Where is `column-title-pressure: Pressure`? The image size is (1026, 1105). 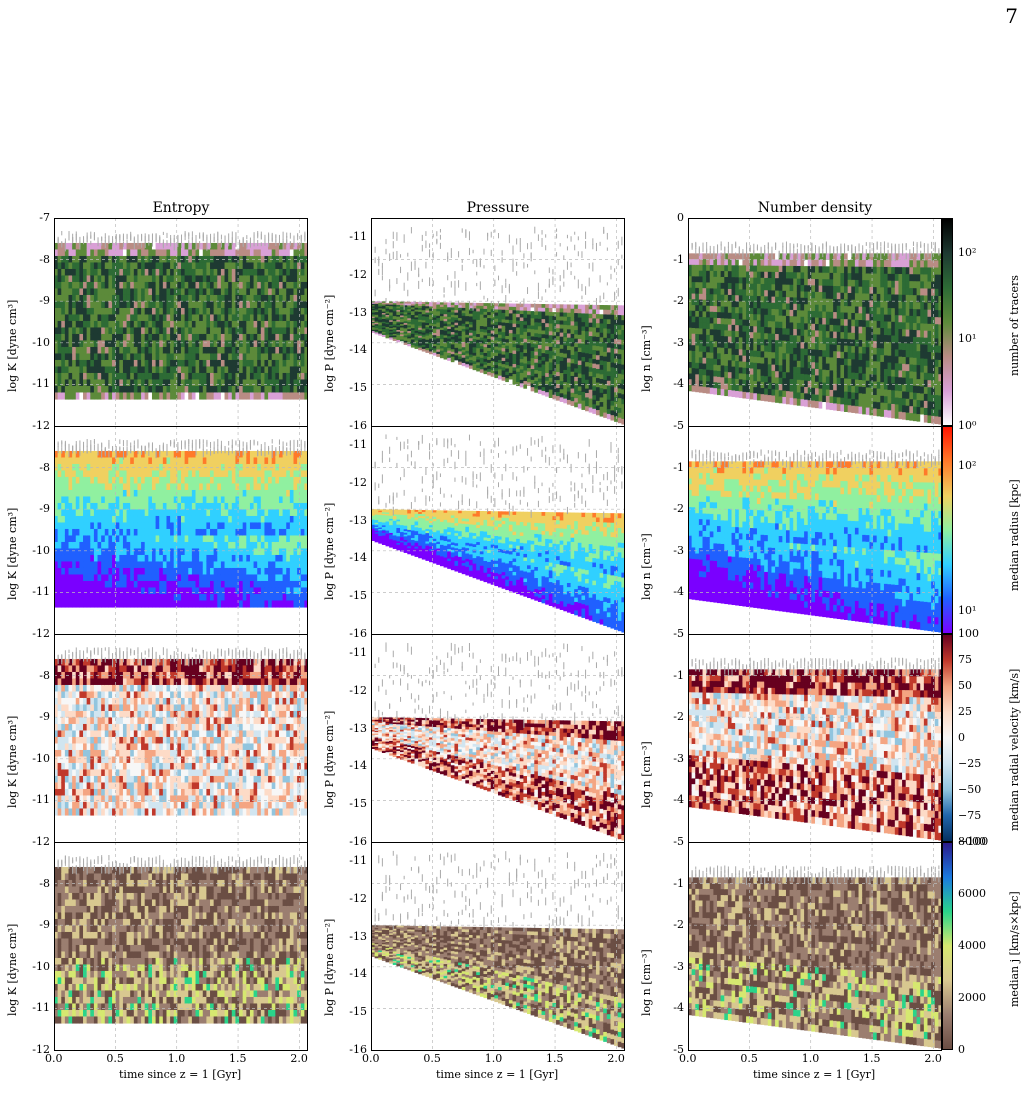 column-title-pressure: Pressure is located at coordinates (498, 208).